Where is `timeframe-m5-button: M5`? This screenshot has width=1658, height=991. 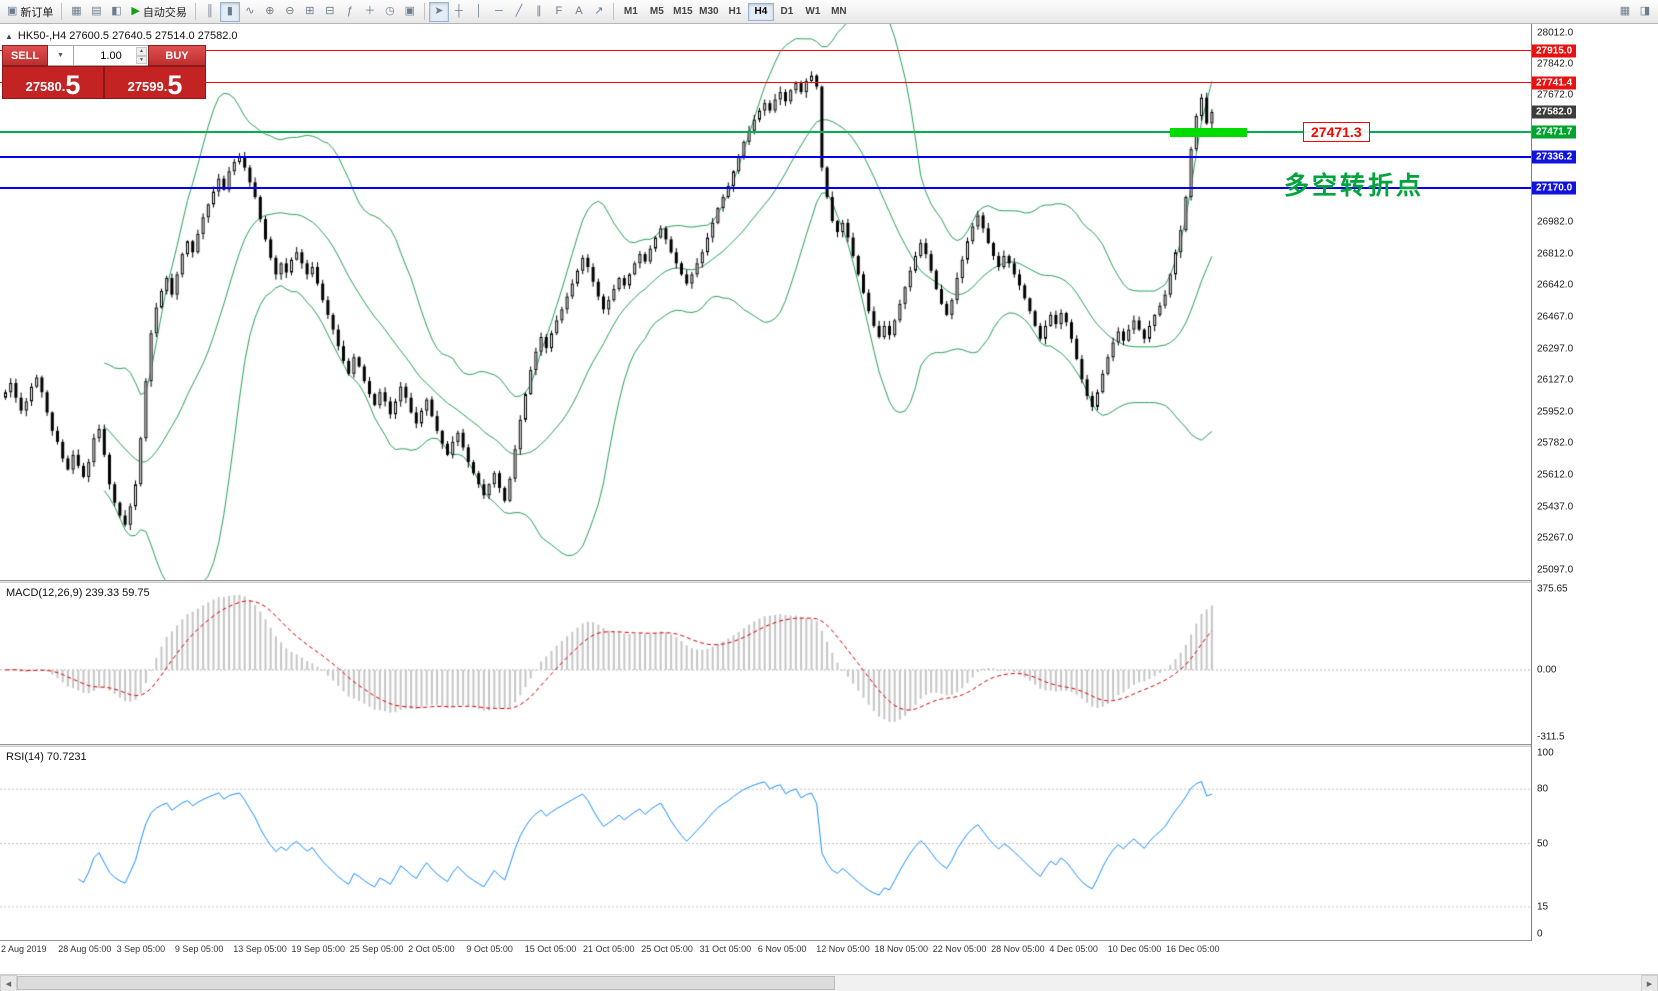
timeframe-m5-button: M5 is located at coordinates (657, 12).